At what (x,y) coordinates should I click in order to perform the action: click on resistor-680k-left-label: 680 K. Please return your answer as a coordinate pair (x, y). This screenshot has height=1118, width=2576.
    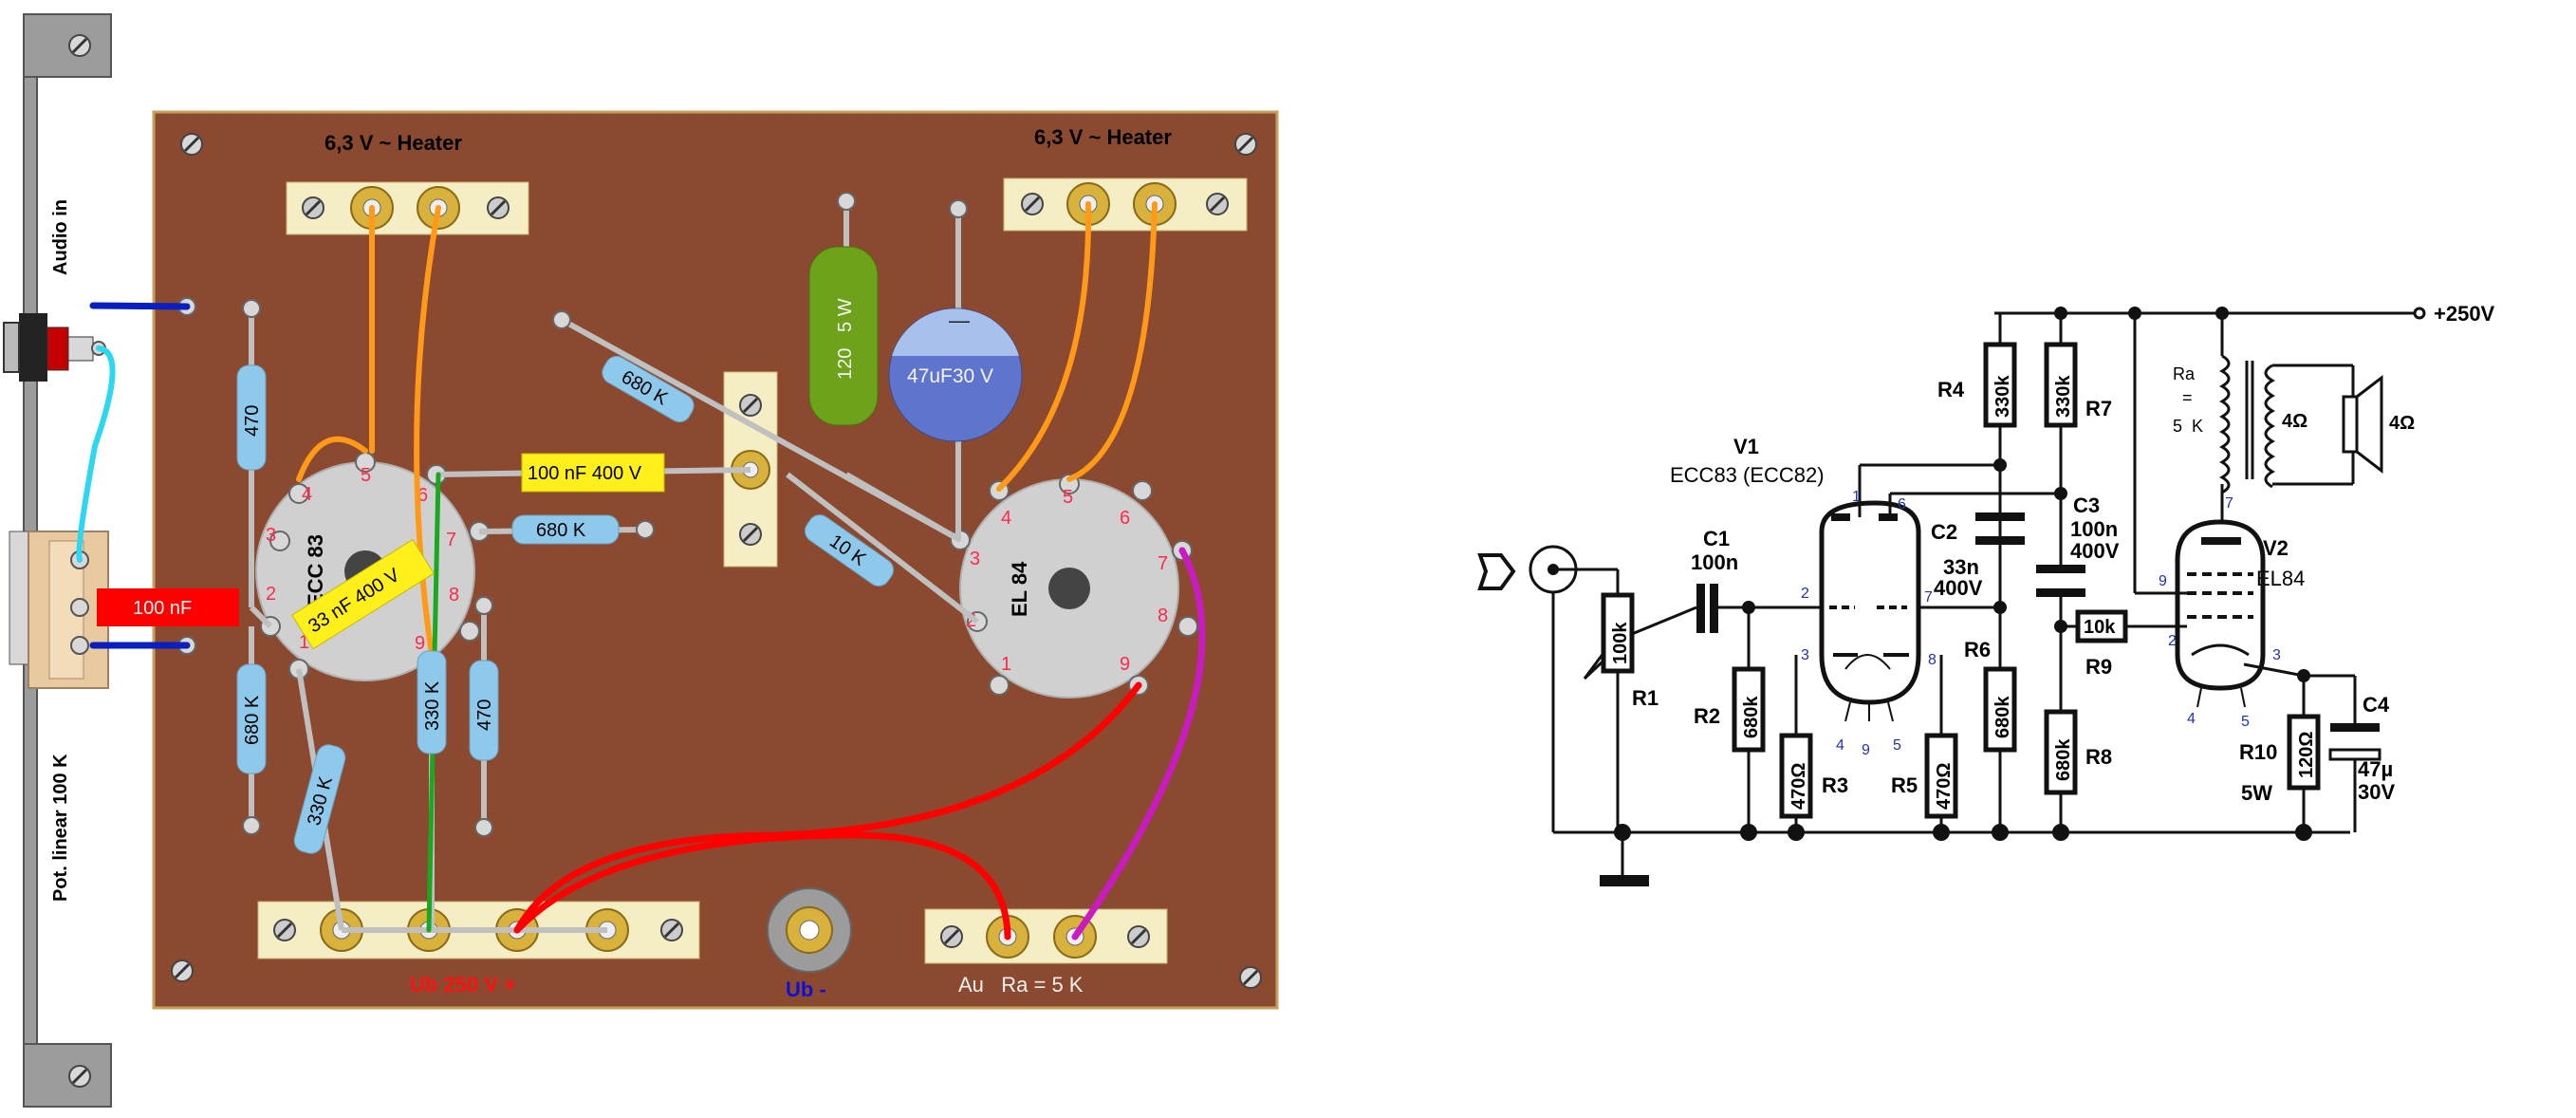
    Looking at the image, I should click on (252, 720).